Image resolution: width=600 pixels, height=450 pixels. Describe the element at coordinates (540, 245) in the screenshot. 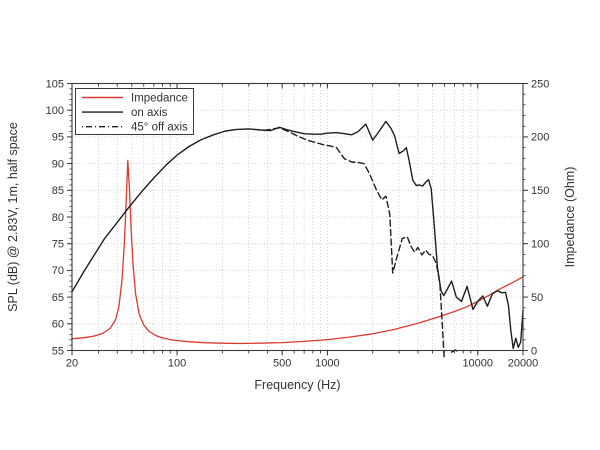

I see `y-right-tick-label: 100` at that location.